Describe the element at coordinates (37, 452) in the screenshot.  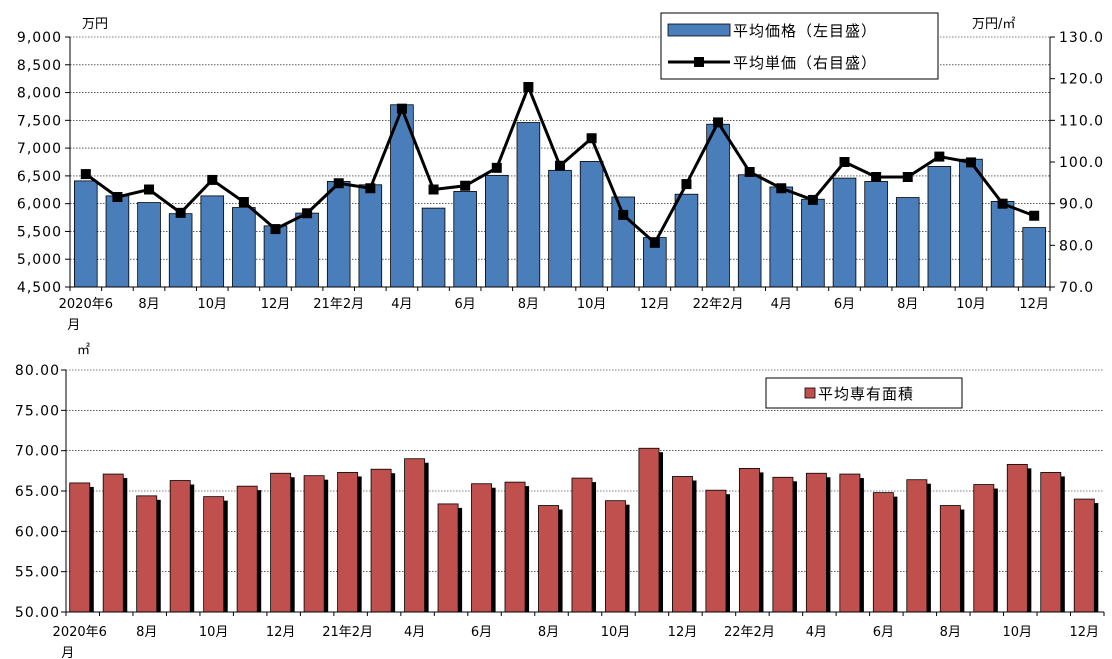
I see `y-tick-label: 70.00` at that location.